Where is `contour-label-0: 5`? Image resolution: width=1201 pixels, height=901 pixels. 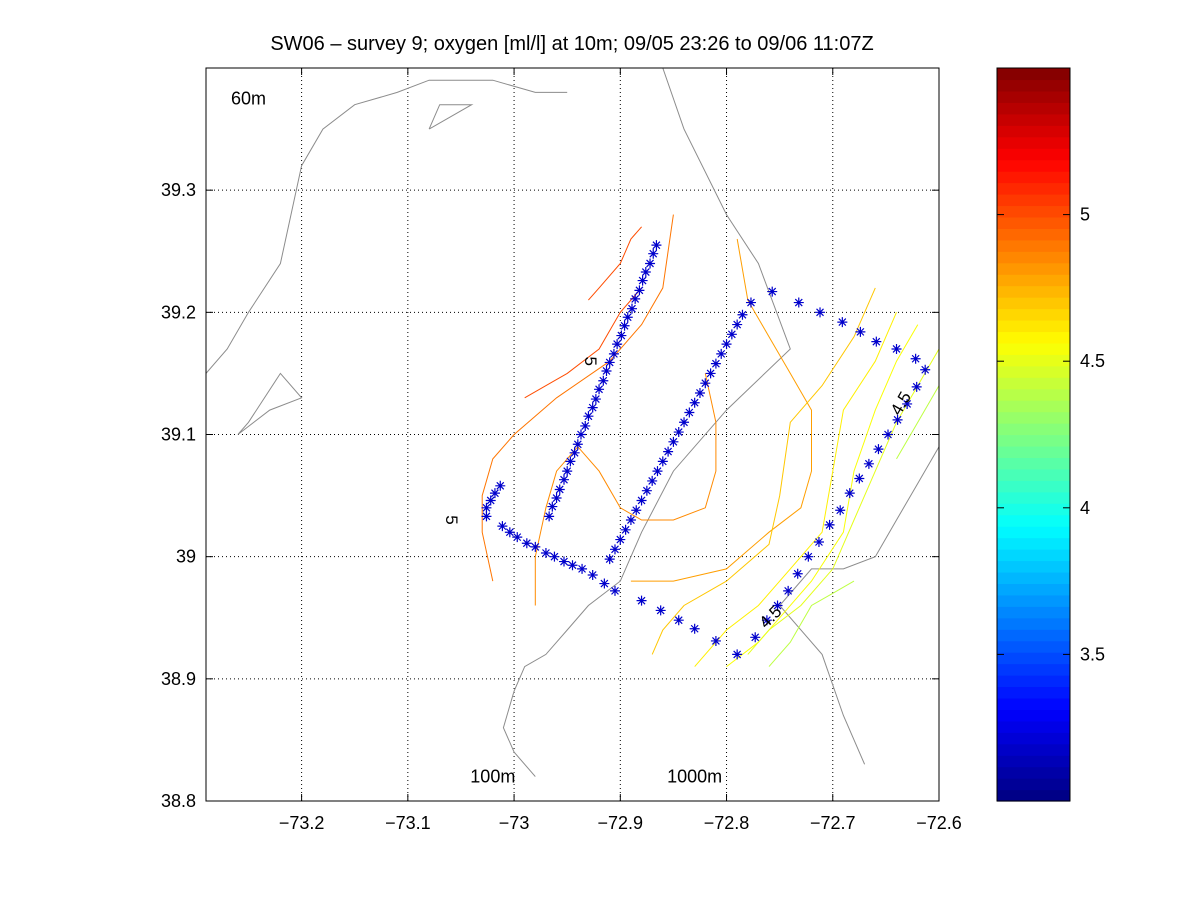 contour-label-0: 5 is located at coordinates (590, 360).